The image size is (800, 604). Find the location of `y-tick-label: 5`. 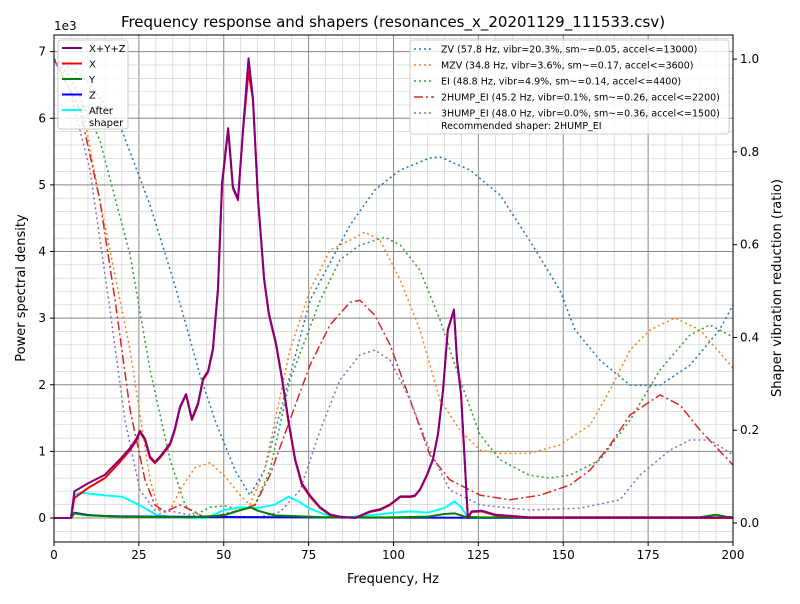

y-tick-label: 5 is located at coordinates (42, 185).